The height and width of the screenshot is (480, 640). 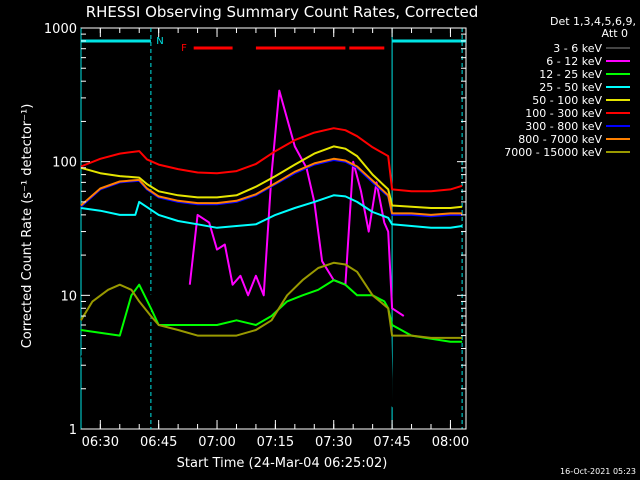 I want to click on y-tick-label: 1000, so click(x=60, y=29).